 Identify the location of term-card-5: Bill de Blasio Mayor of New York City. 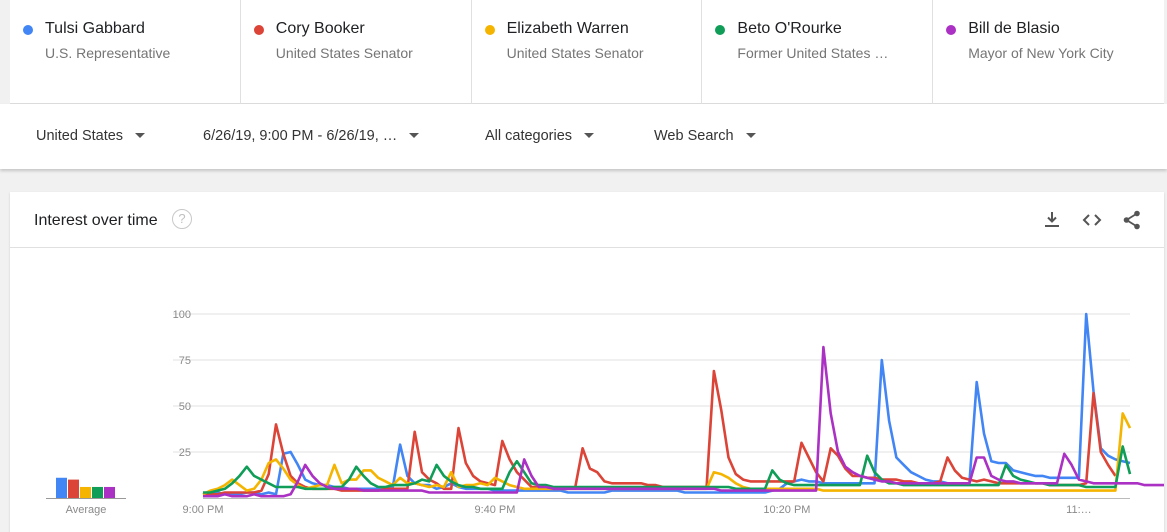
(1048, 52).